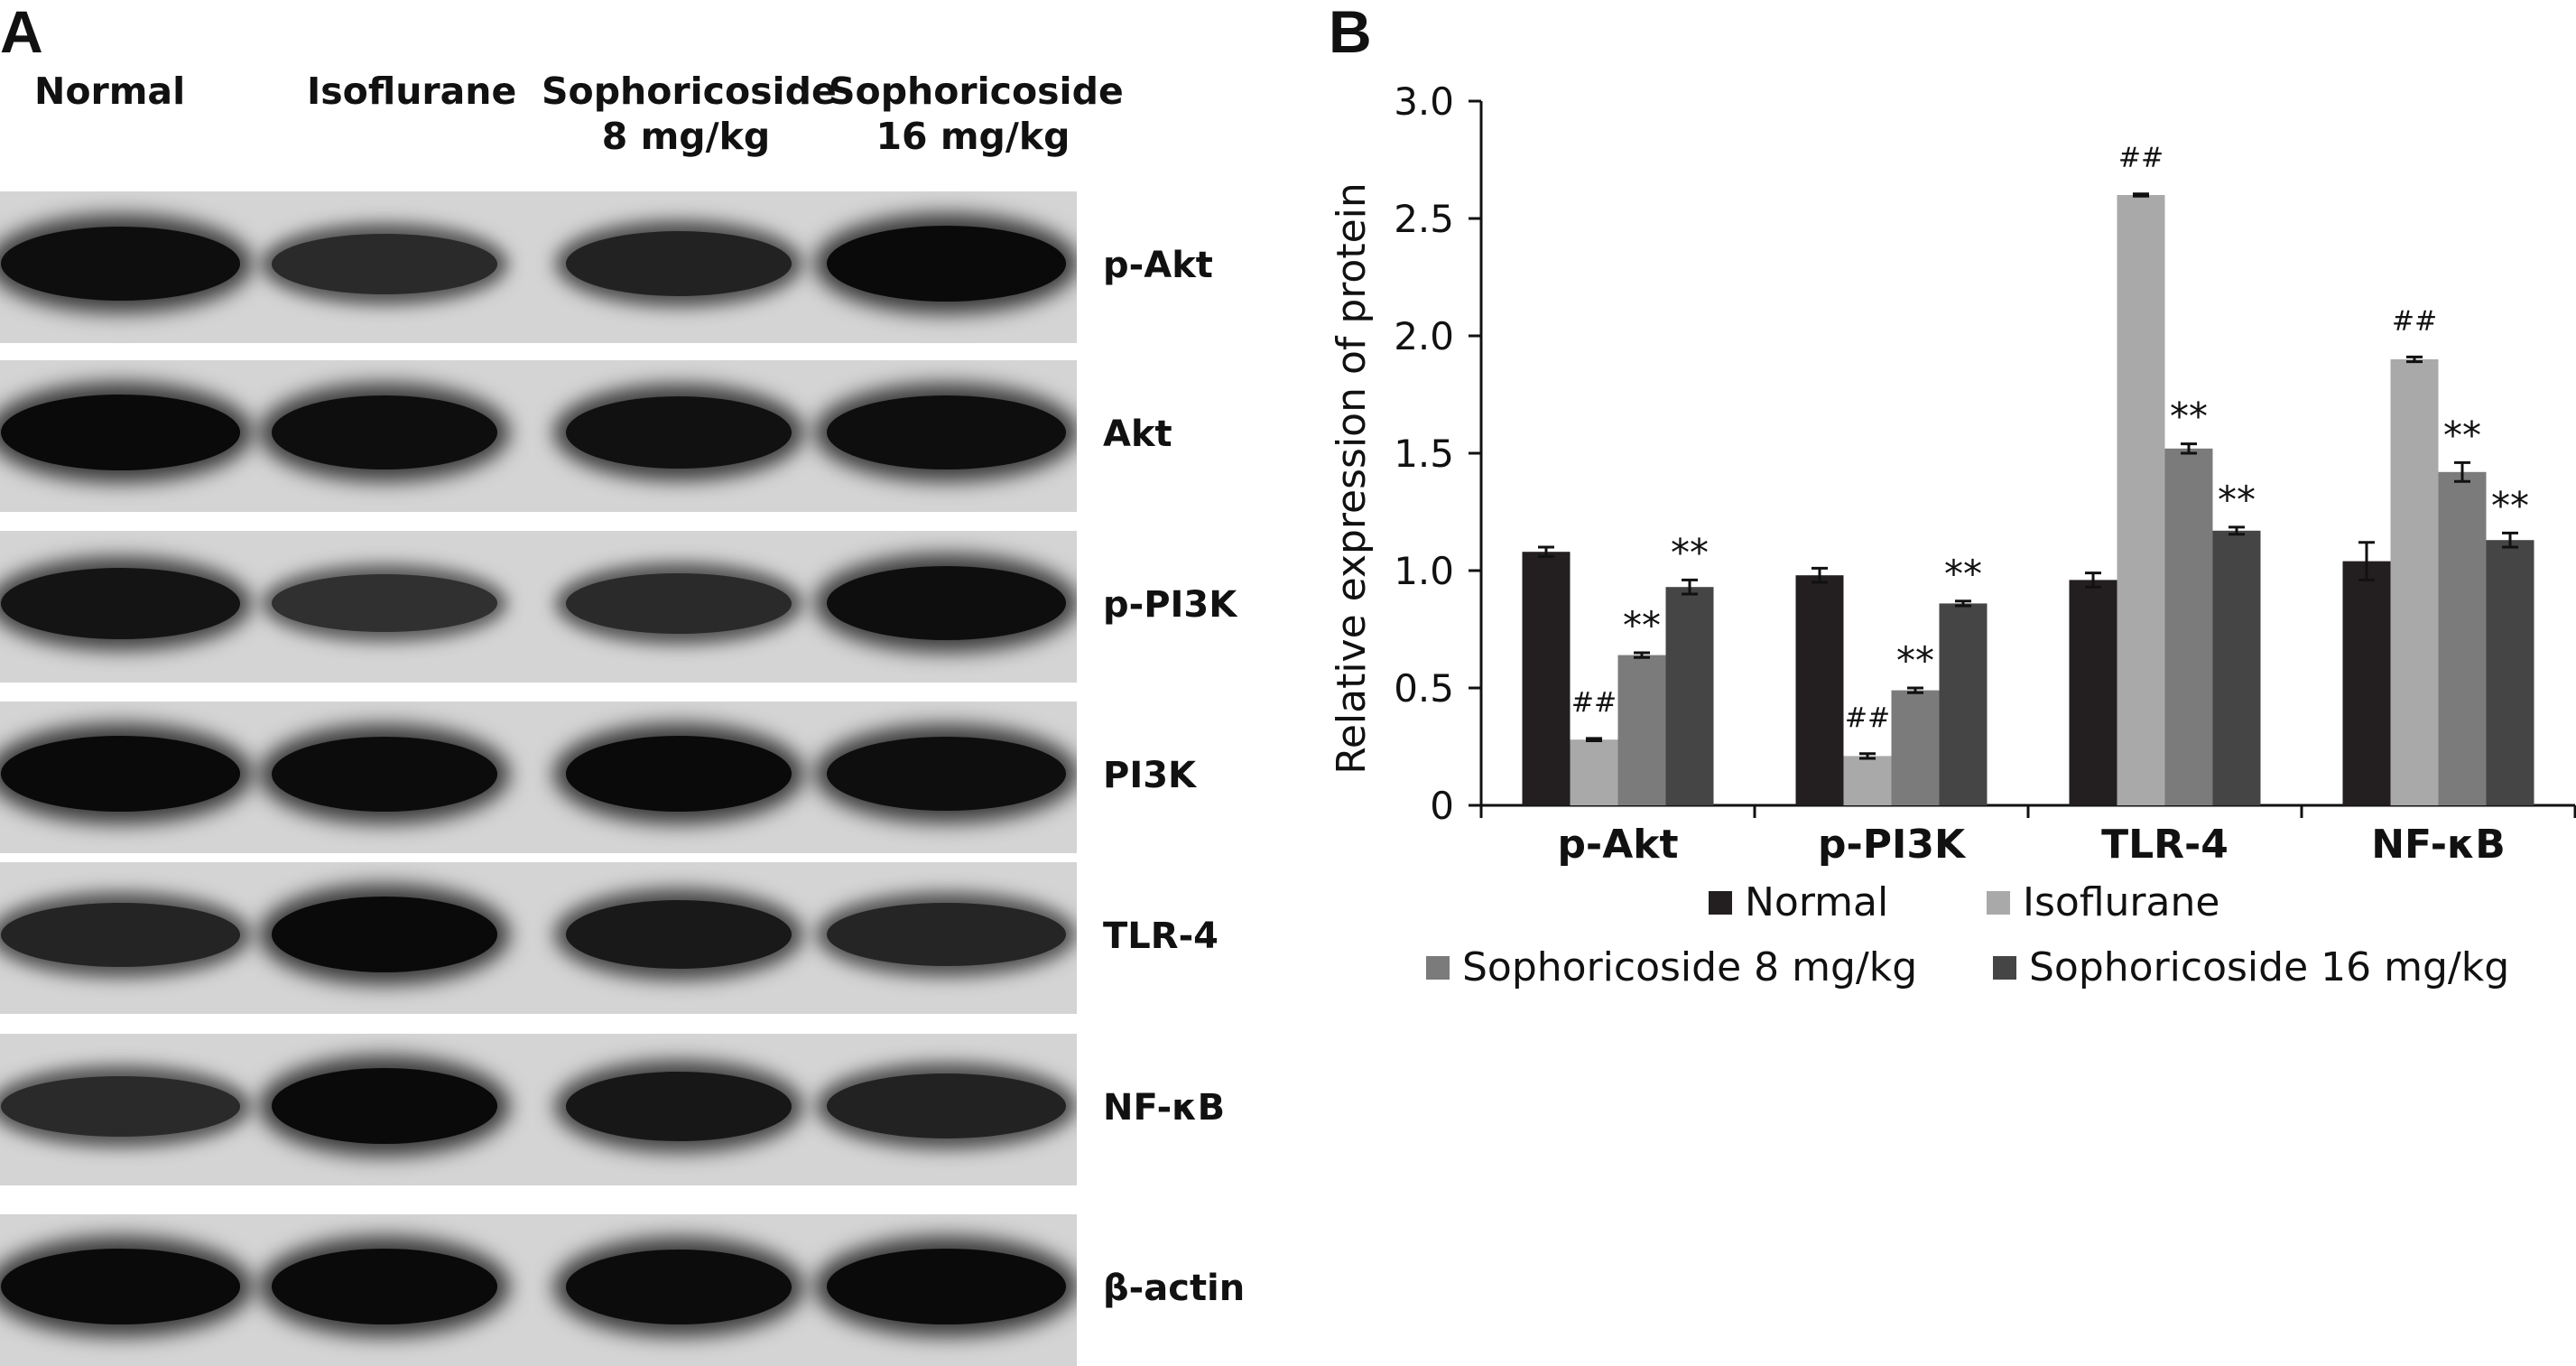 The width and height of the screenshot is (2576, 1366). What do you see at coordinates (2439, 845) in the screenshot?
I see `x-tick-label: NF-κB` at bounding box center [2439, 845].